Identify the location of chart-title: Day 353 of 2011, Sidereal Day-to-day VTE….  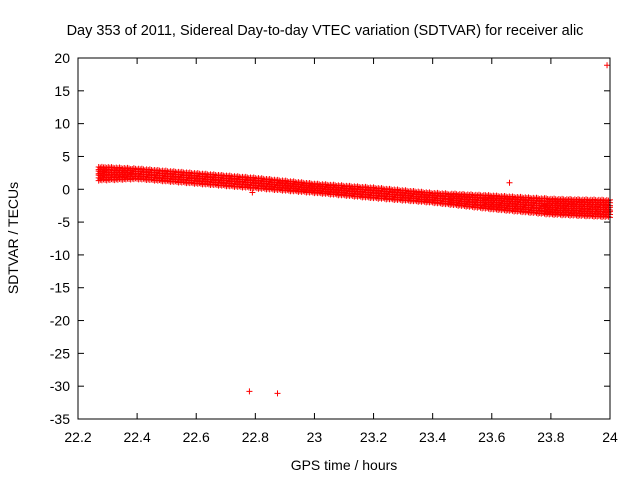
(325, 31).